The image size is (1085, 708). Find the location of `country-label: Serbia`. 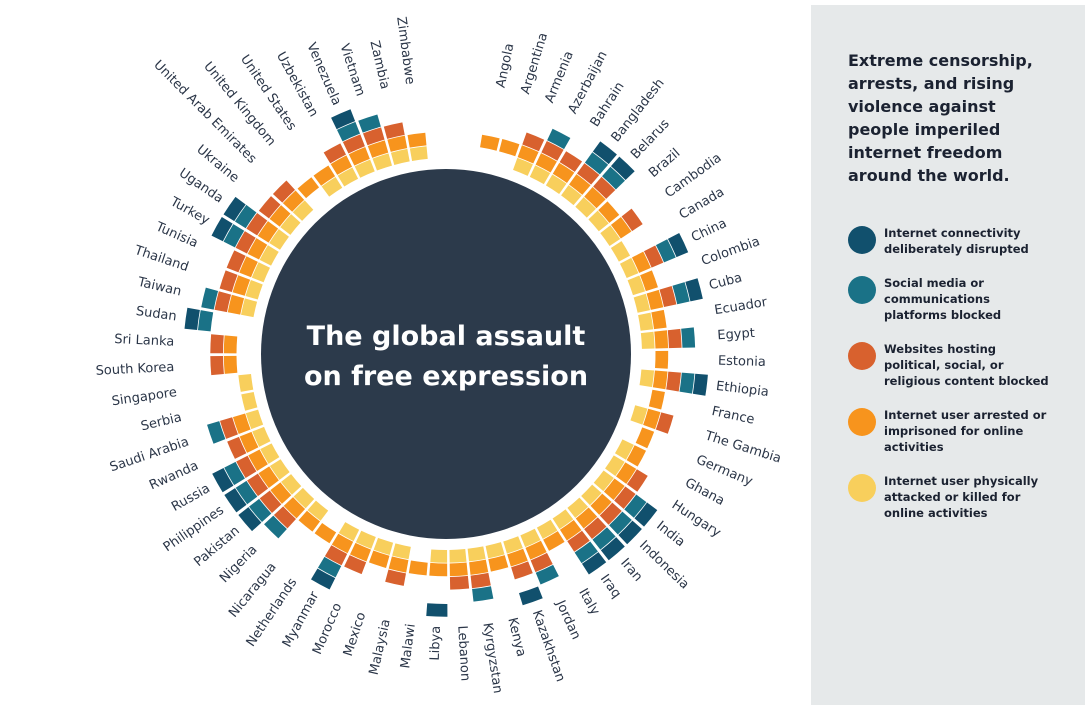

country-label: Serbia is located at coordinates (161, 422).